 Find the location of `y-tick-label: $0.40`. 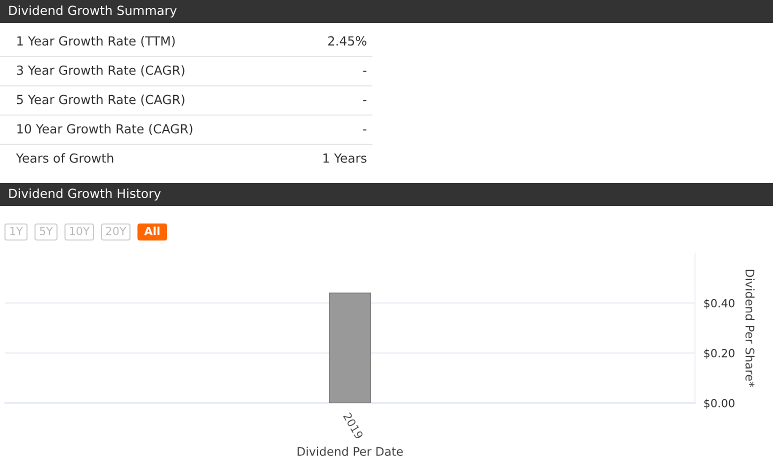

y-tick-label: $0.40 is located at coordinates (719, 303).